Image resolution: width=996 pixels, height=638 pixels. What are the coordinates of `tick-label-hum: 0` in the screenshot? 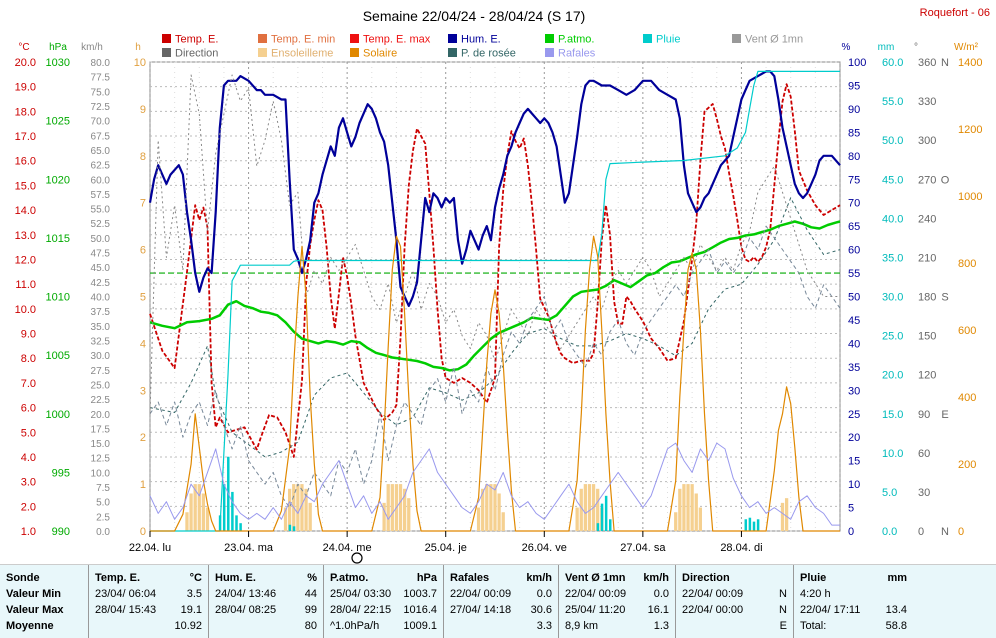 It's located at (851, 532).